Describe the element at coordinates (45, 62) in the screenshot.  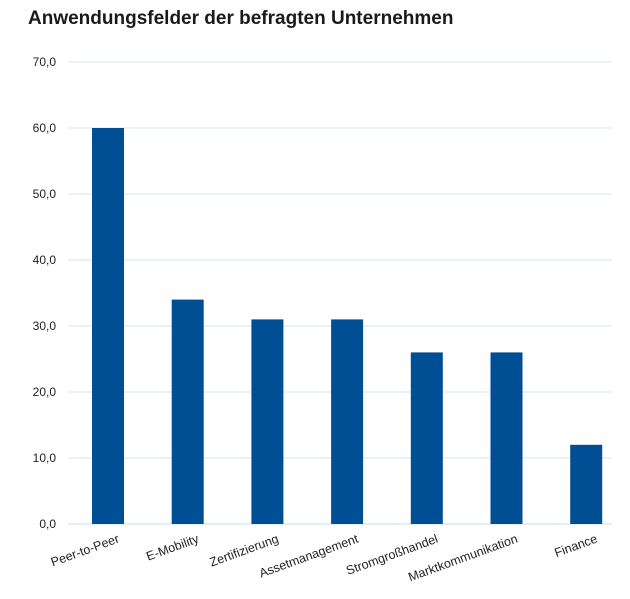
I see `y-tick-label: 70,0` at that location.